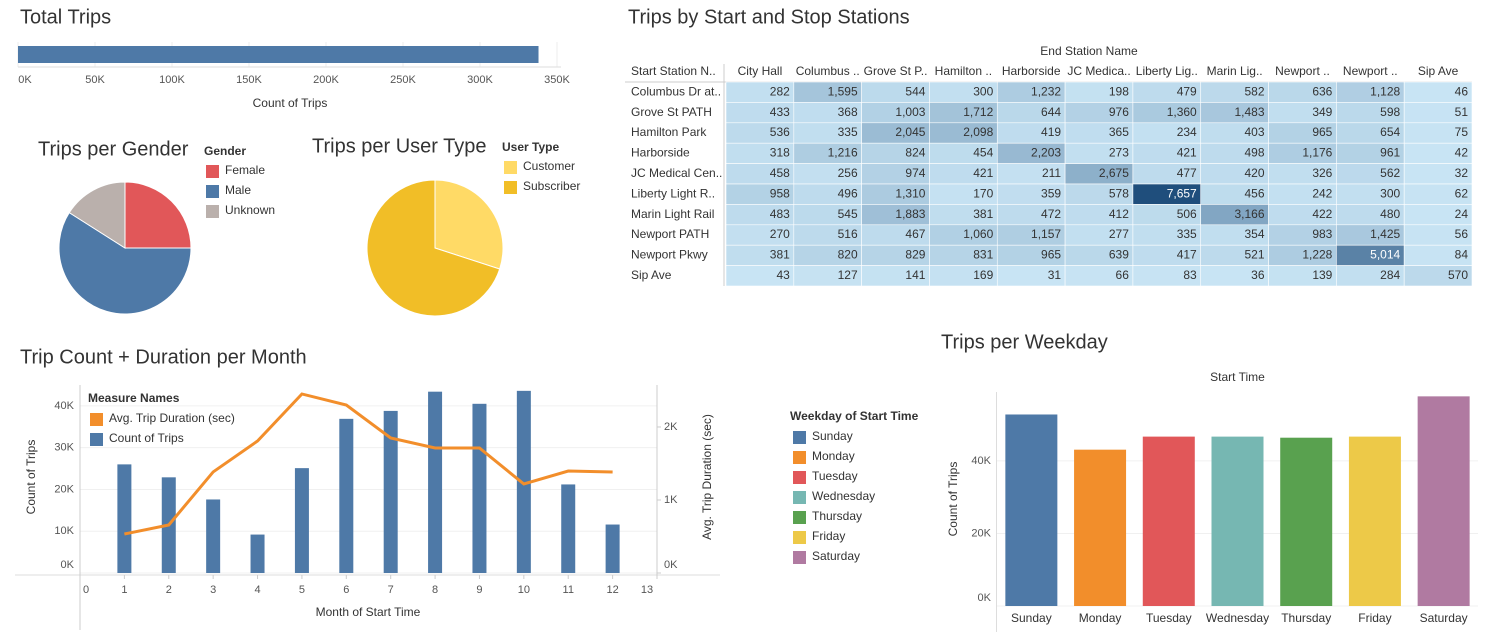 The image size is (1493, 634). Describe the element at coordinates (983, 255) in the screenshot. I see `cell-label: 831` at that location.